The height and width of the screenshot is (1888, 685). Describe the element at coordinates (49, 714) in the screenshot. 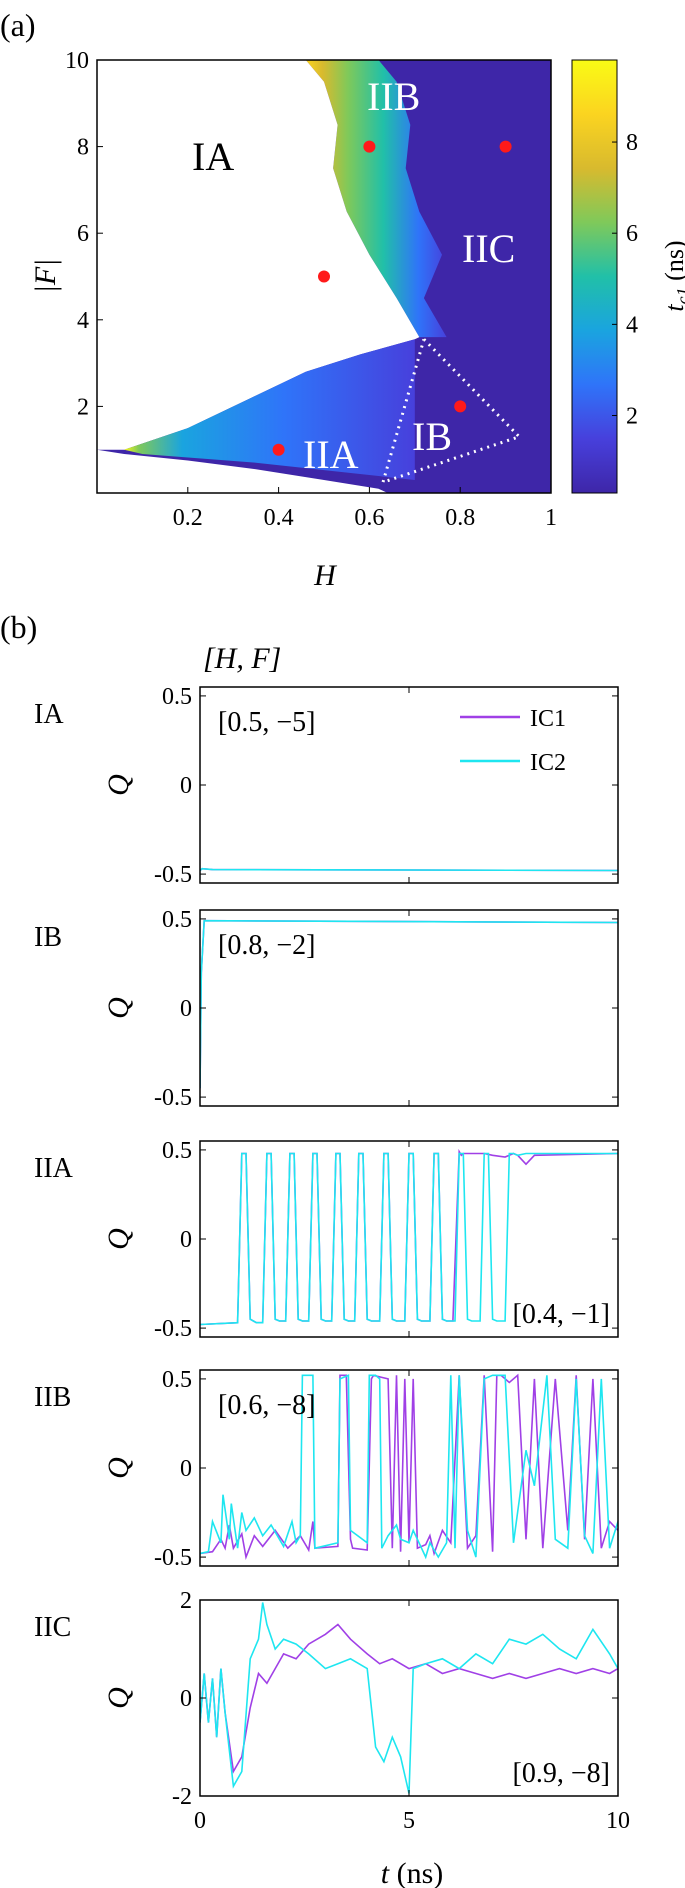

I see `panel-name: IA` at that location.